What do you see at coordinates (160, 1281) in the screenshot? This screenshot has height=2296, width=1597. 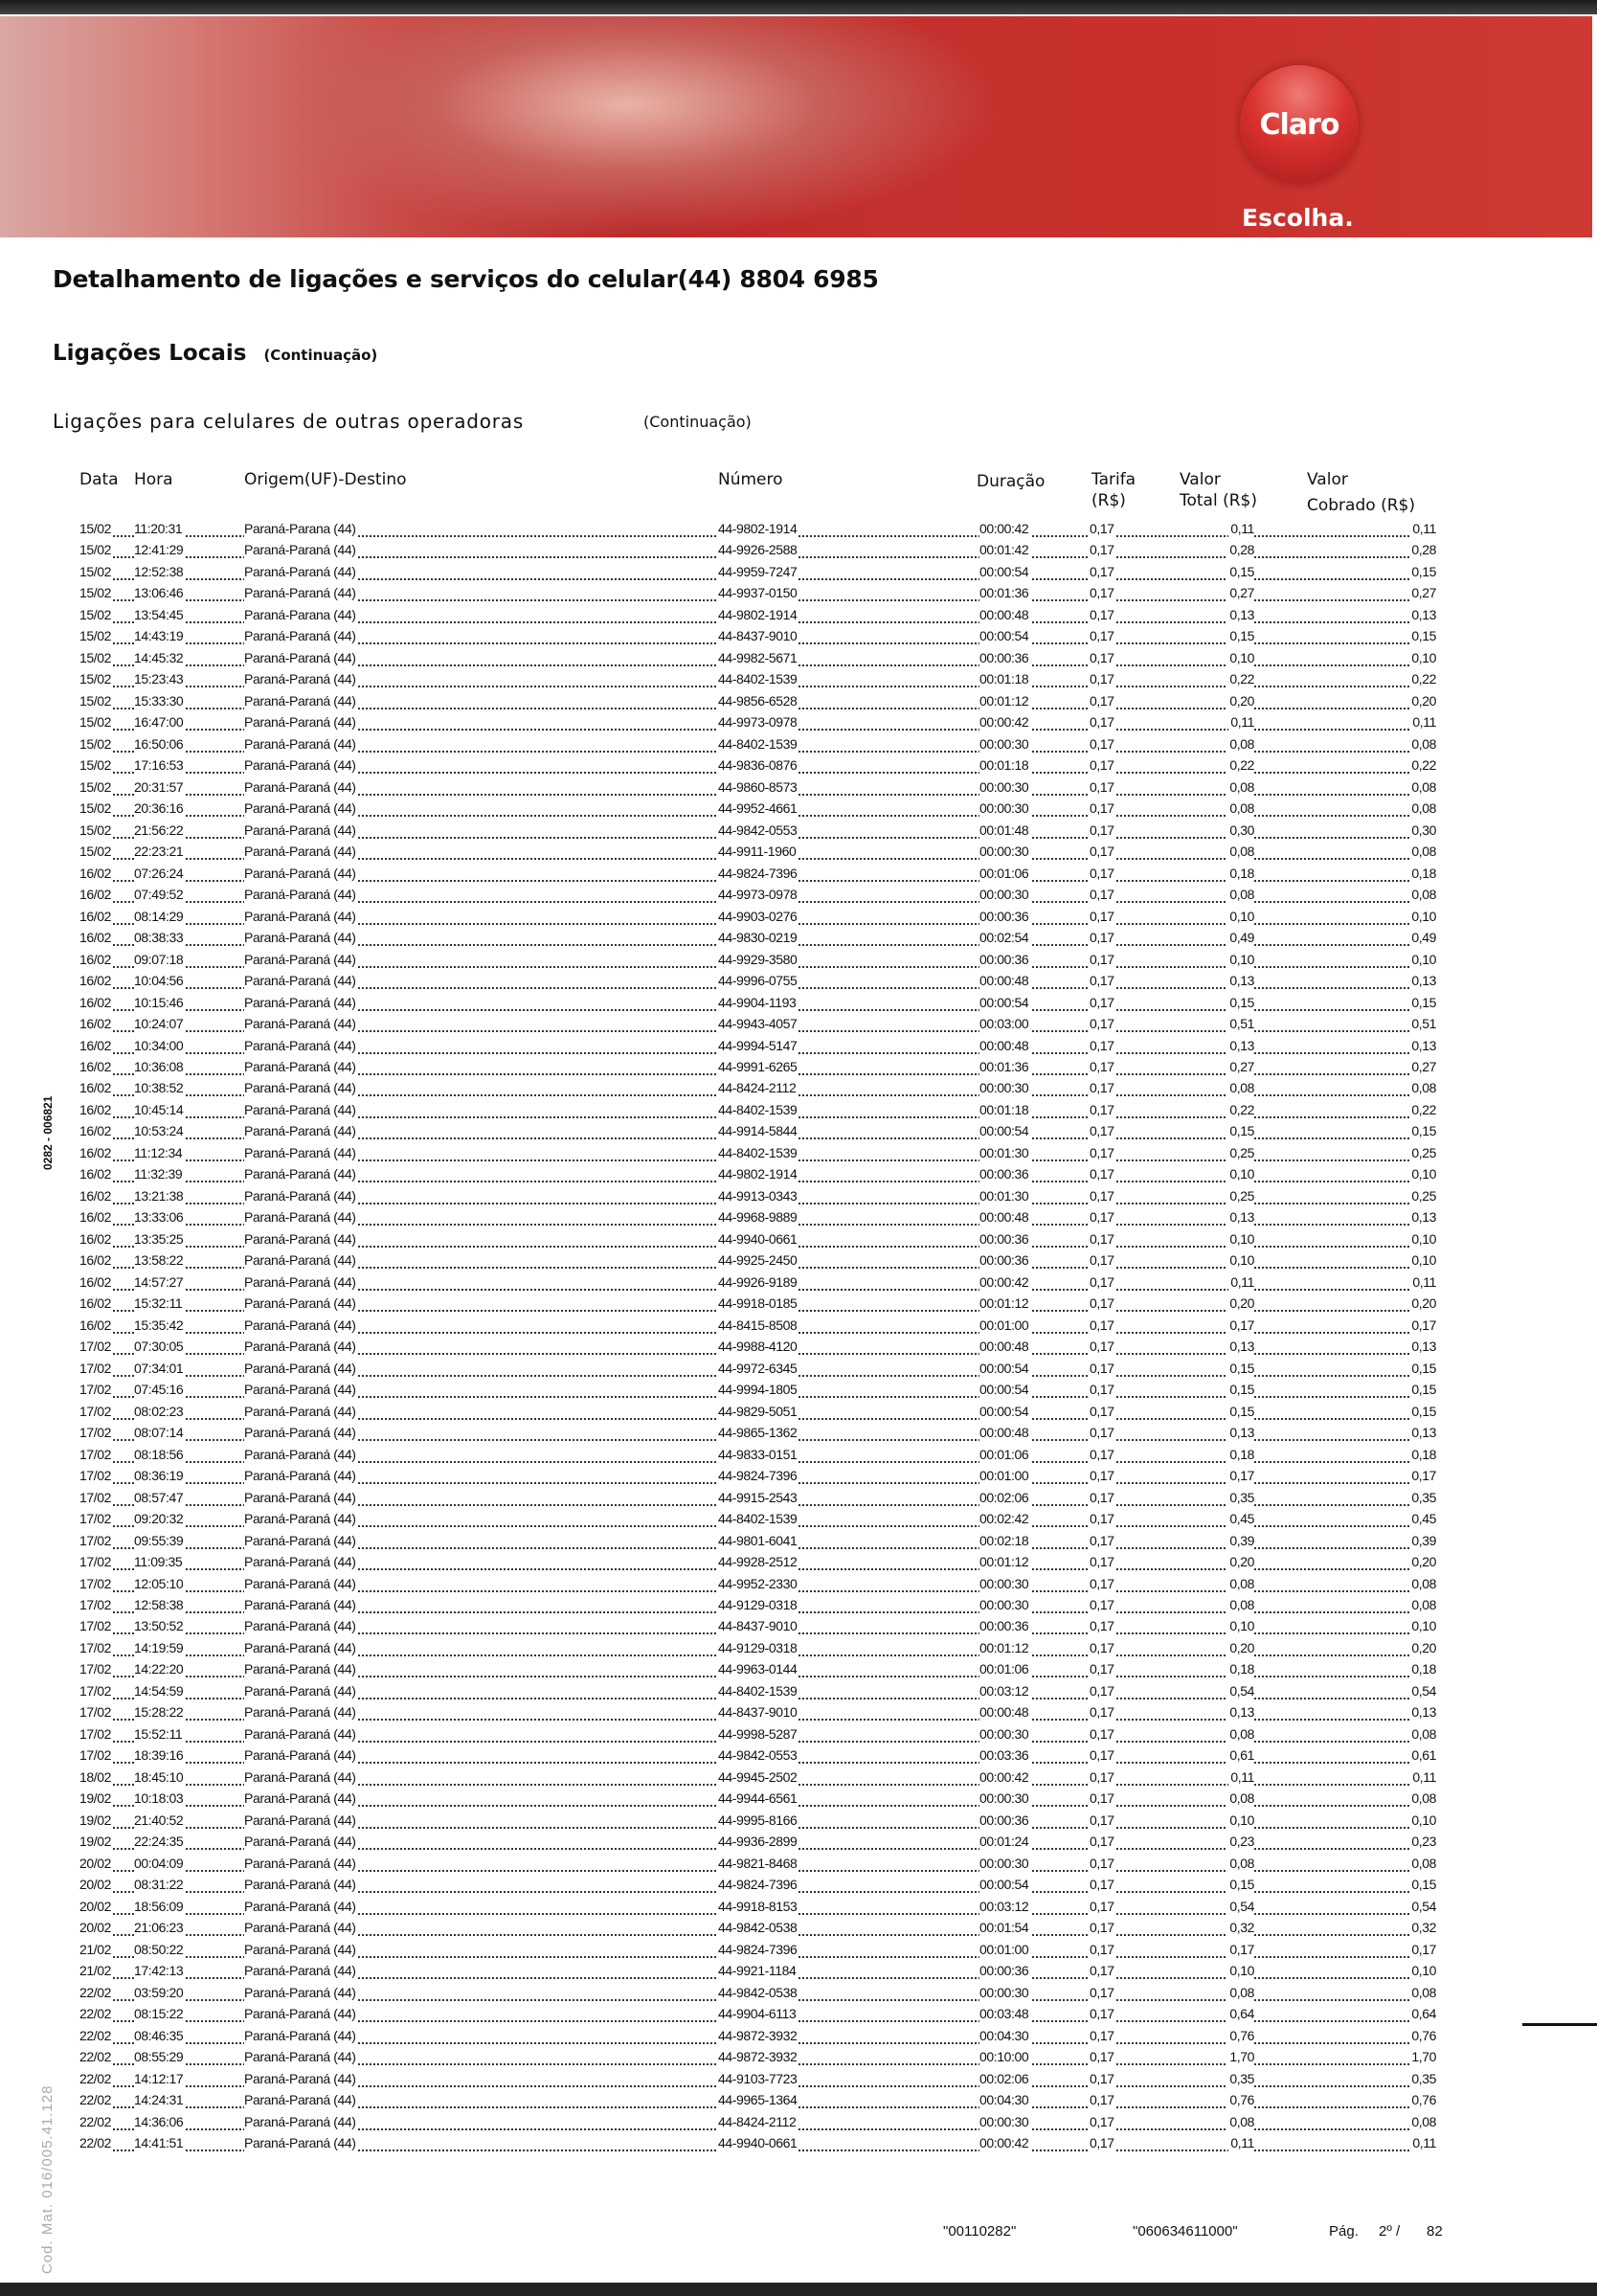 I see `cell-hora: 14:57:27` at bounding box center [160, 1281].